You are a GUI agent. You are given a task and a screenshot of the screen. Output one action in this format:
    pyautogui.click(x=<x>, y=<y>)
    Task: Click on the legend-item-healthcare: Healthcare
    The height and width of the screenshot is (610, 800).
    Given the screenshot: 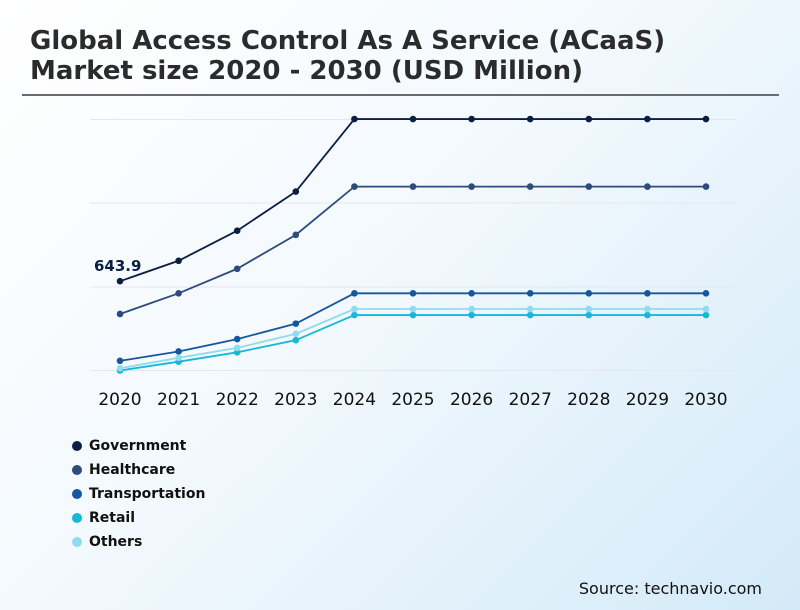 What is the action you would take?
    pyautogui.click(x=138, y=470)
    